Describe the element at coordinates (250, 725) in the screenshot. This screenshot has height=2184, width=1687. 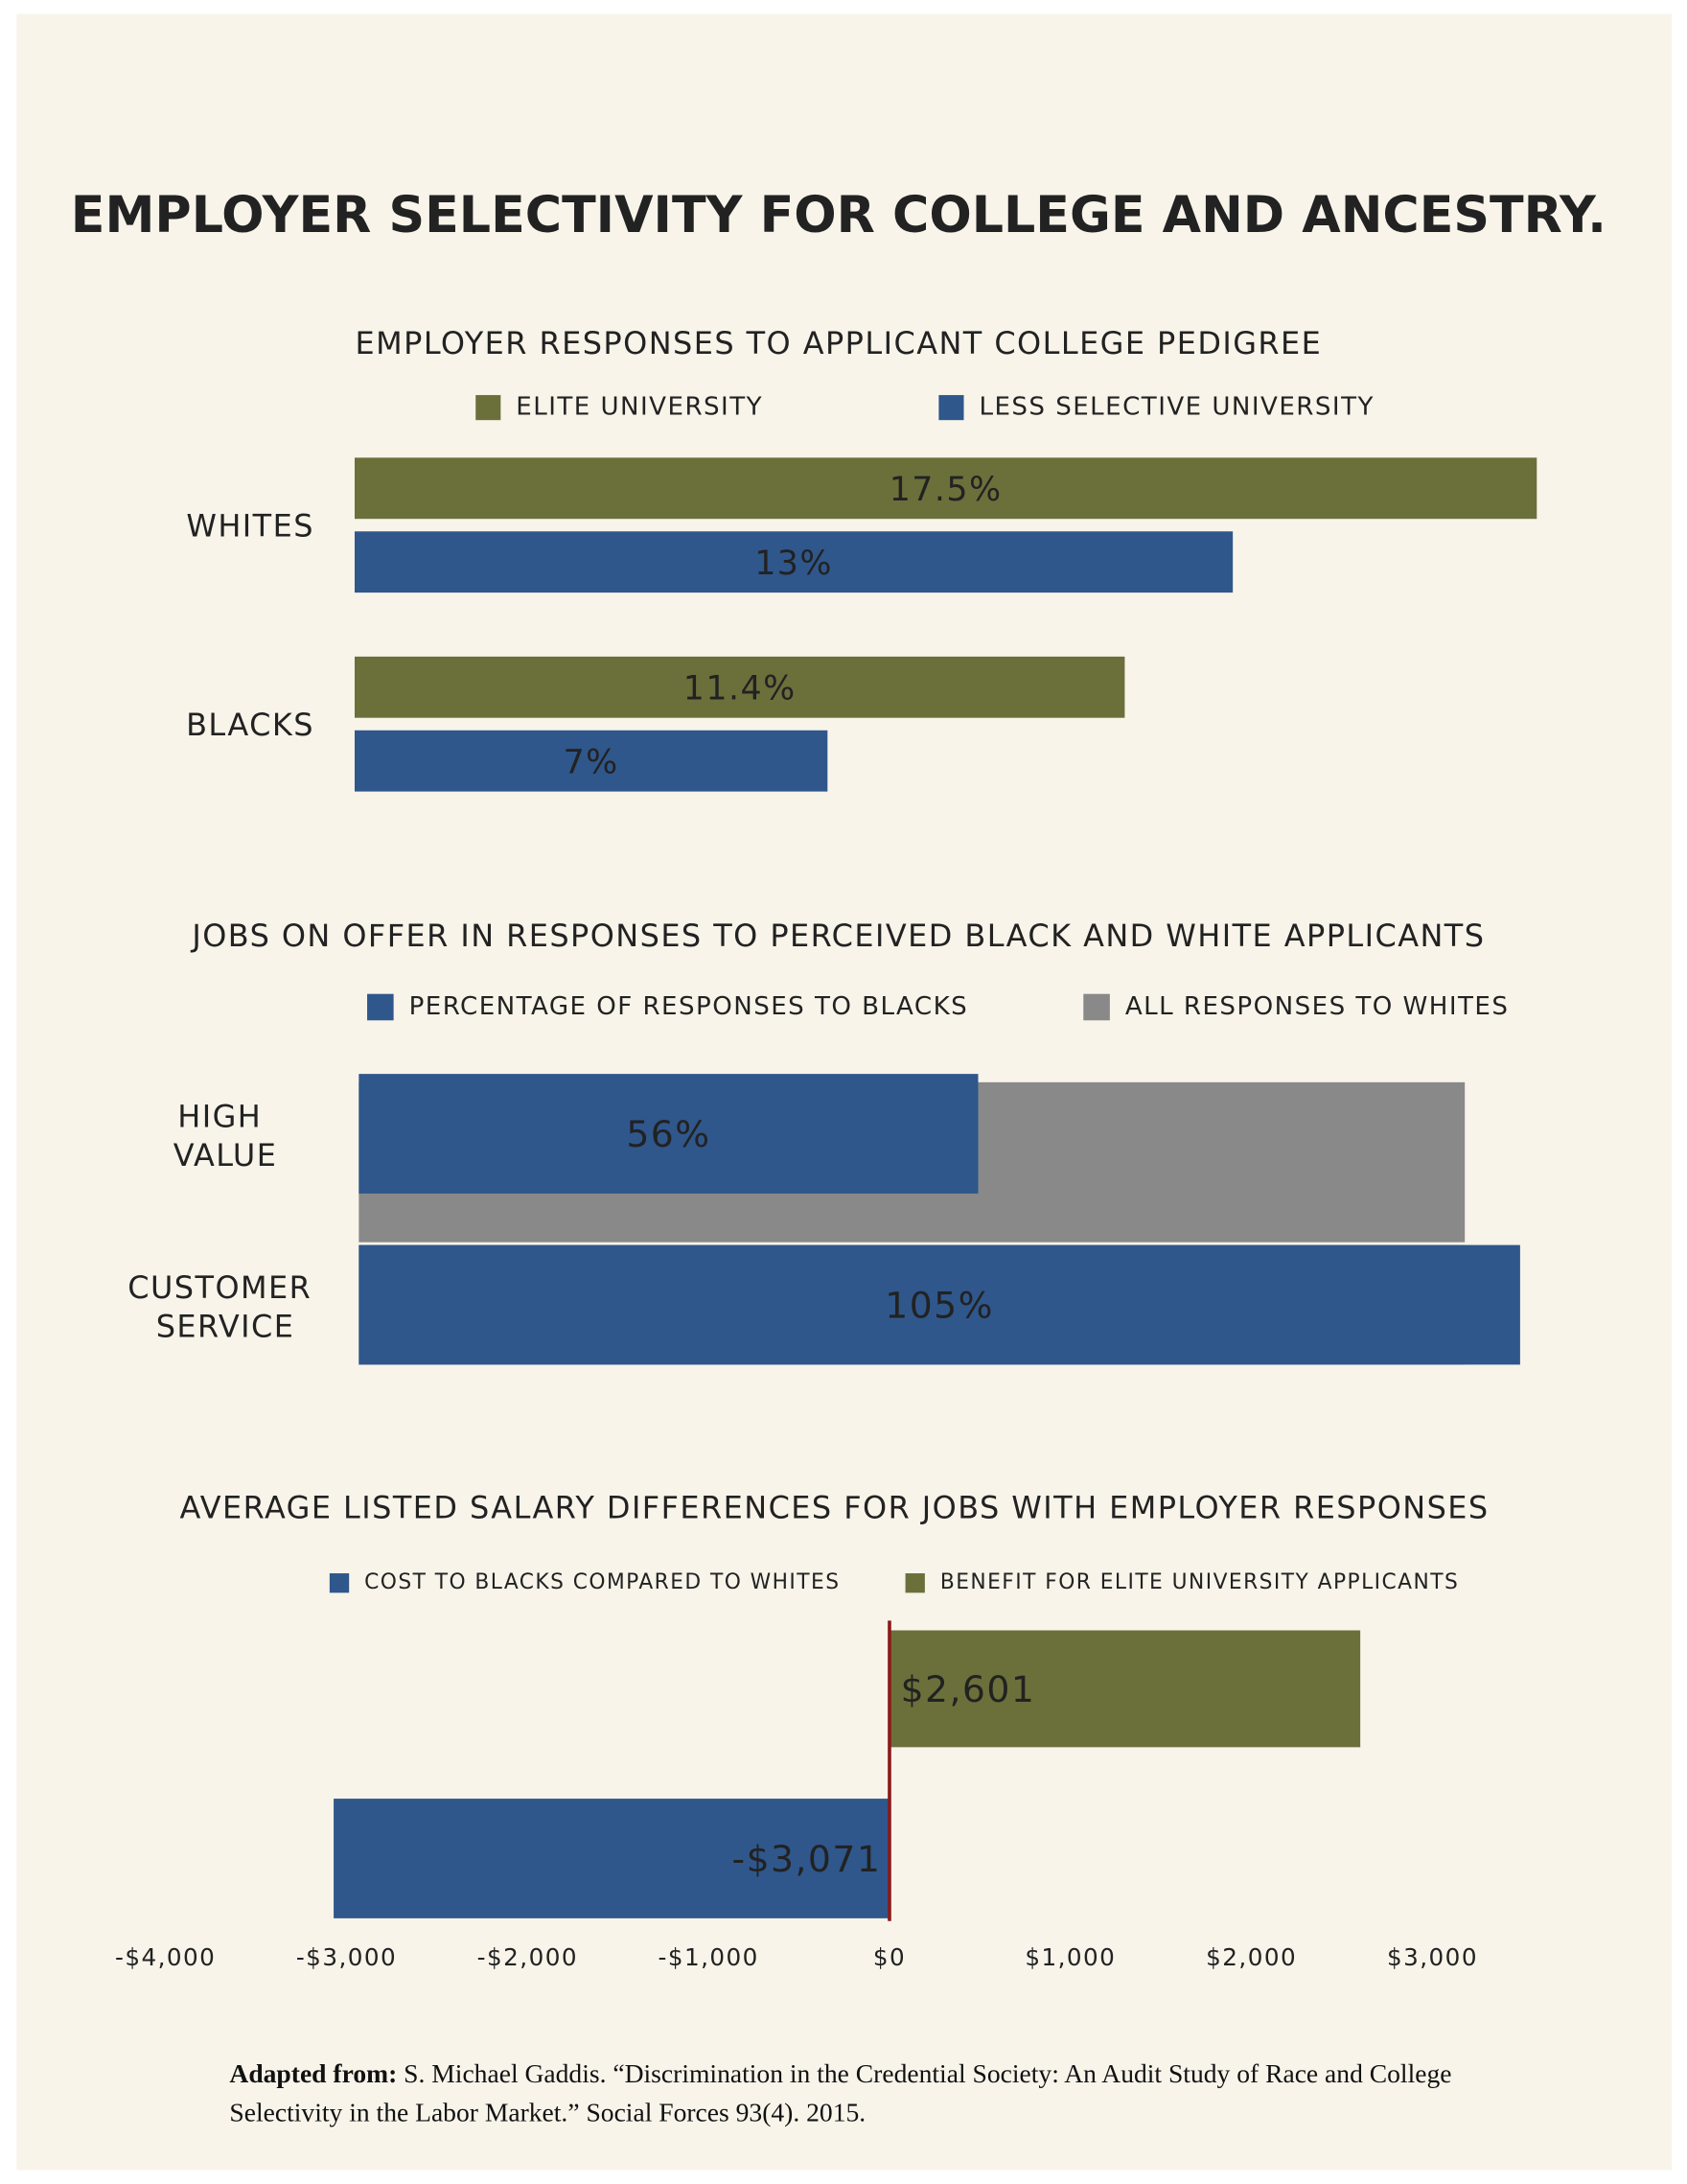
I see `category-label: BLACKS` at that location.